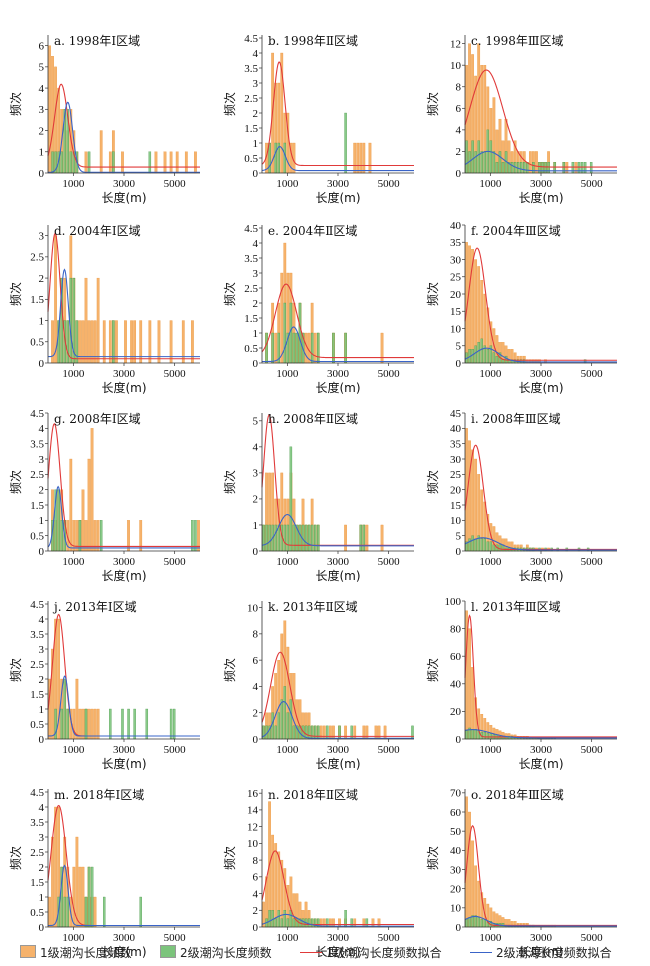 Image resolution: width=650 pixels, height=966 pixels. Describe the element at coordinates (226, 953) in the screenshot. I see `legend-label: 2级潮沟长度频数` at that location.